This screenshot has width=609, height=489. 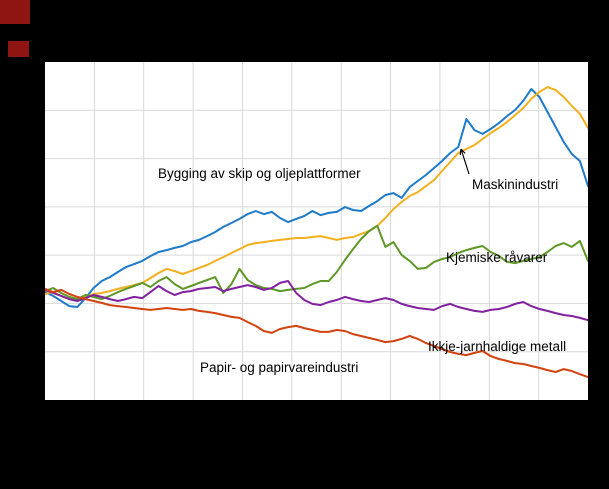 I want to click on annotation-arrow, so click(x=465, y=161).